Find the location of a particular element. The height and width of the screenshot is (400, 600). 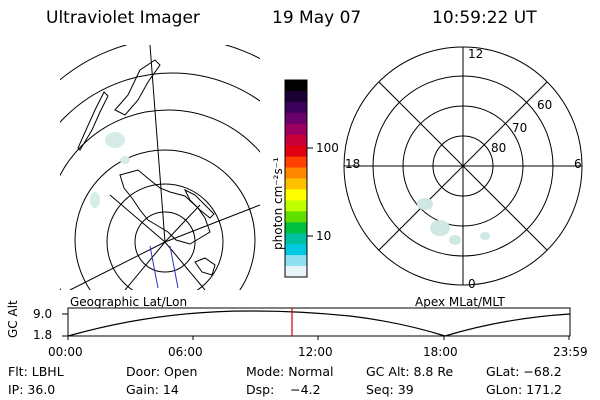

time-tick-1800: 18:00 is located at coordinates (440, 352).